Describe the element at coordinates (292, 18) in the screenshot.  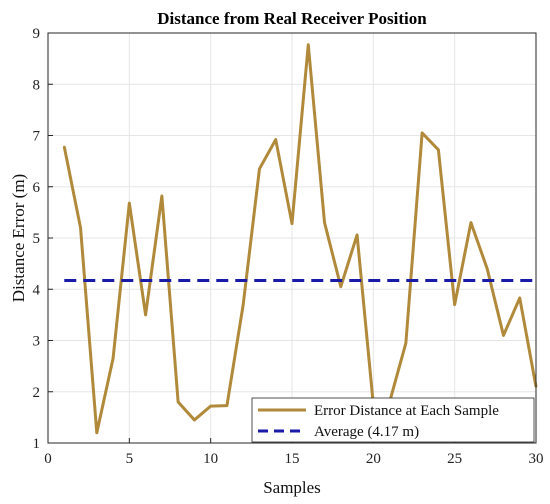
I see `chart-title: Distance from Real Receiver Position` at that location.